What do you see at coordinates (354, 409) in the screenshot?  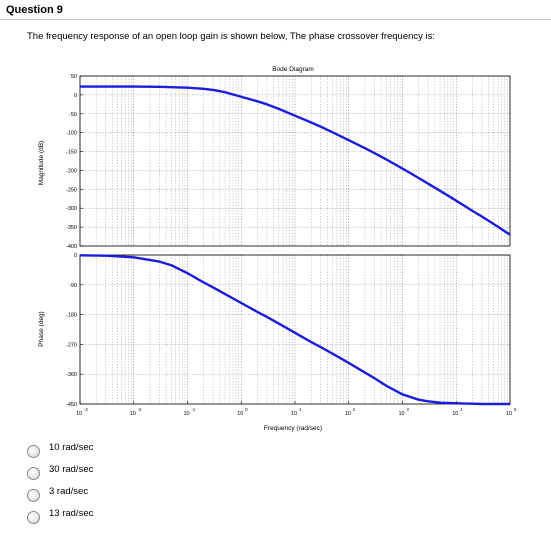 I see `x-tick-label-exponent: 2` at bounding box center [354, 409].